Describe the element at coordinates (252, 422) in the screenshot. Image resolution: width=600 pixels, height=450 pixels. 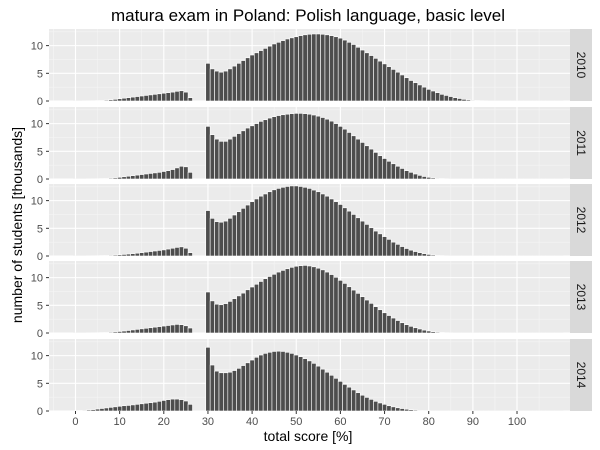
I see `x-tick-label: 40` at that location.